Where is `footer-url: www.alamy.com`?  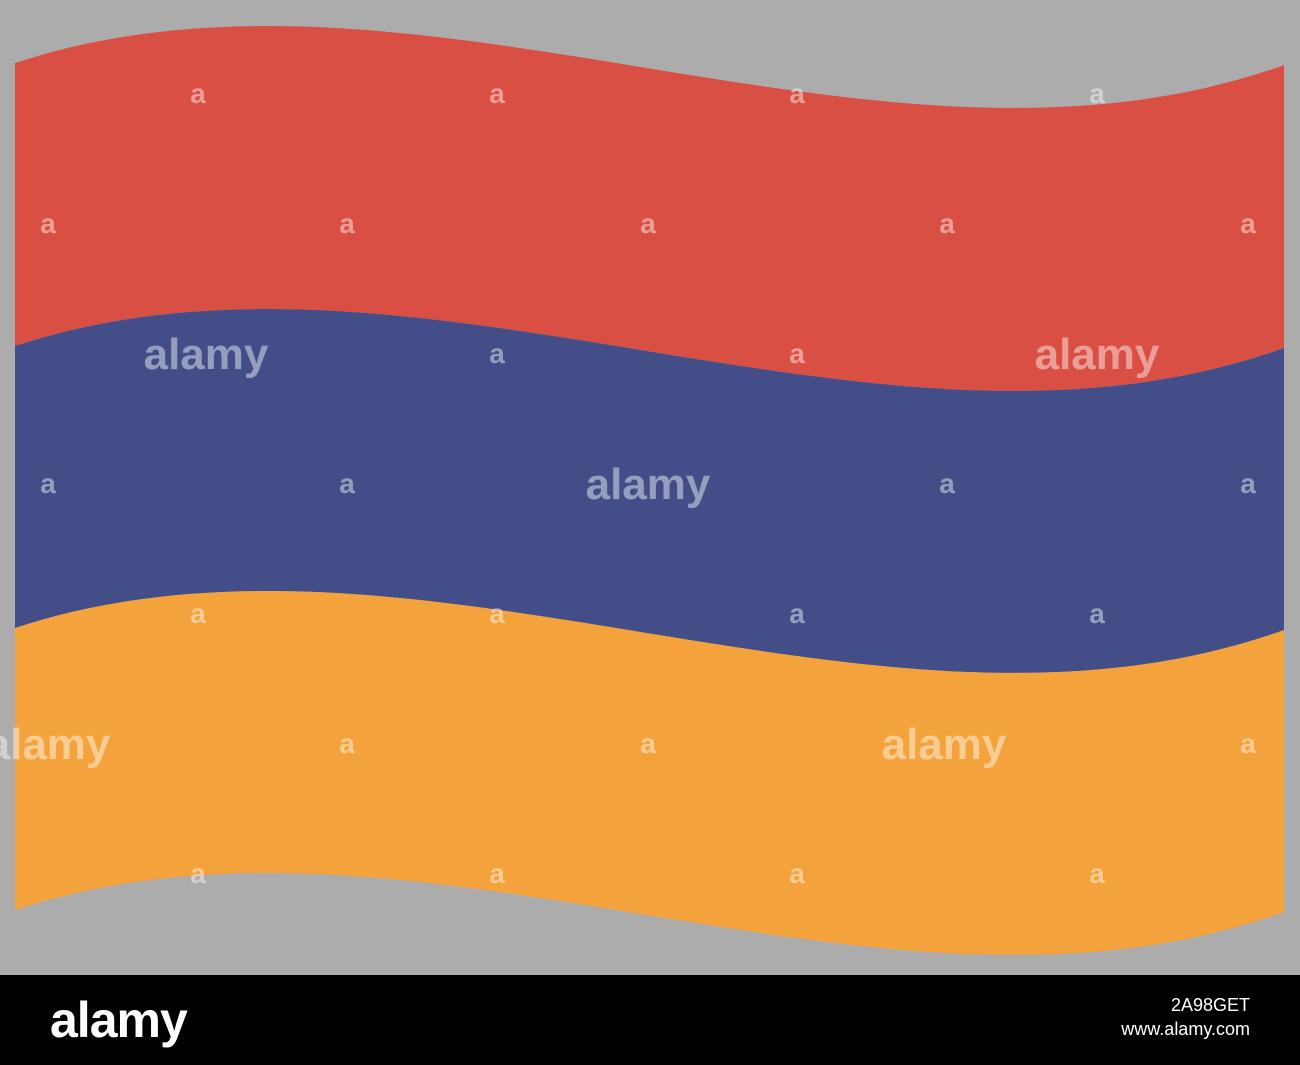 footer-url: www.alamy.com is located at coordinates (1185, 1029).